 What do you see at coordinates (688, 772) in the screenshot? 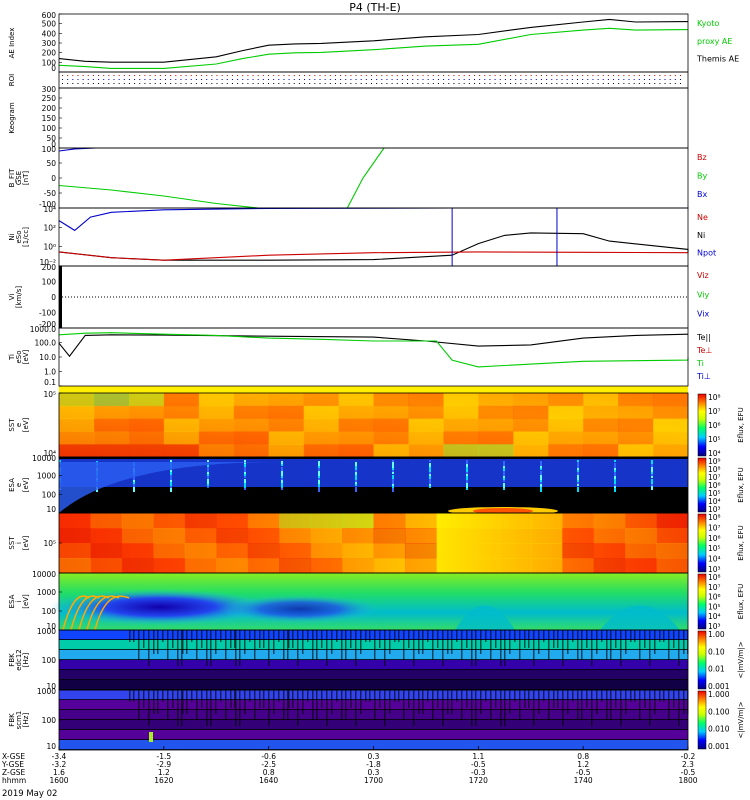
I see `xtick-z: -0.5` at bounding box center [688, 772].